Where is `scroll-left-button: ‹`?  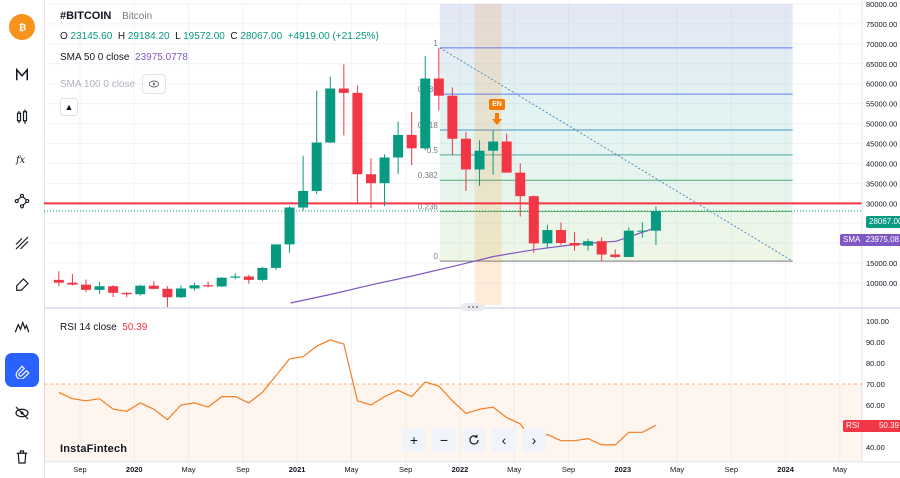 scroll-left-button: ‹ is located at coordinates (504, 440).